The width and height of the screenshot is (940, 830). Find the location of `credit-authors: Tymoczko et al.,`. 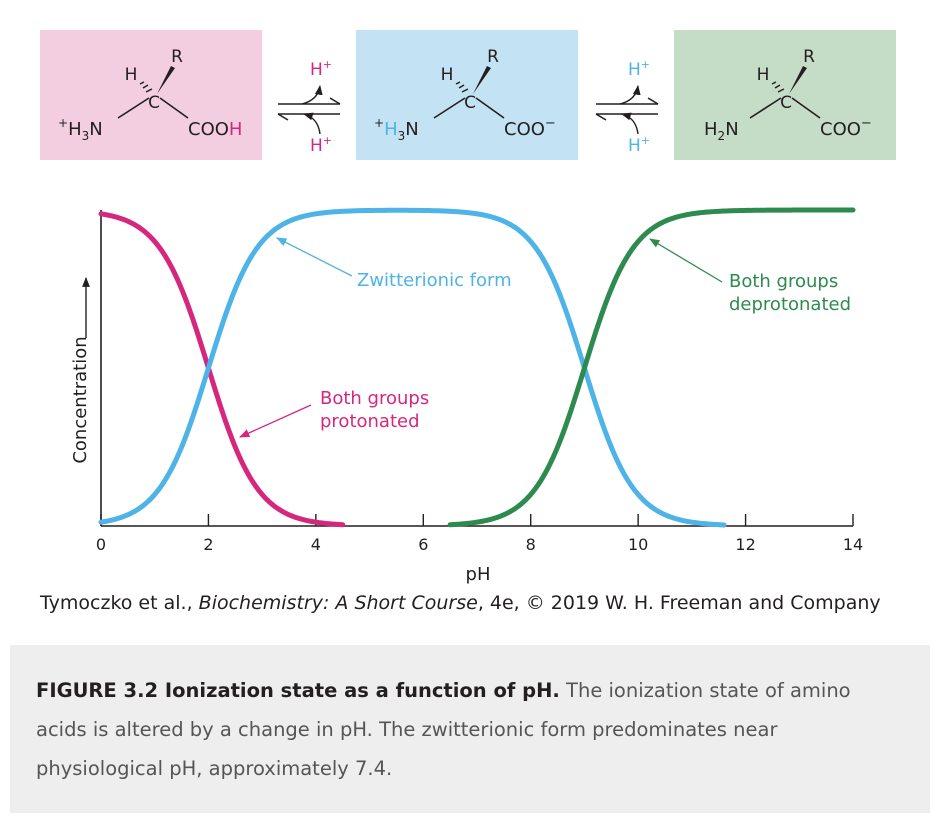

credit-authors: Tymoczko et al., is located at coordinates (119, 603).